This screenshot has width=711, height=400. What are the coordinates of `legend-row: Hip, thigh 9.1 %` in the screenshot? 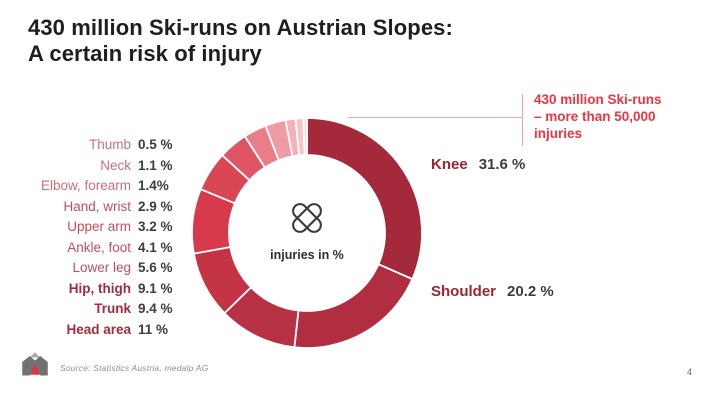 It's located at (102, 291).